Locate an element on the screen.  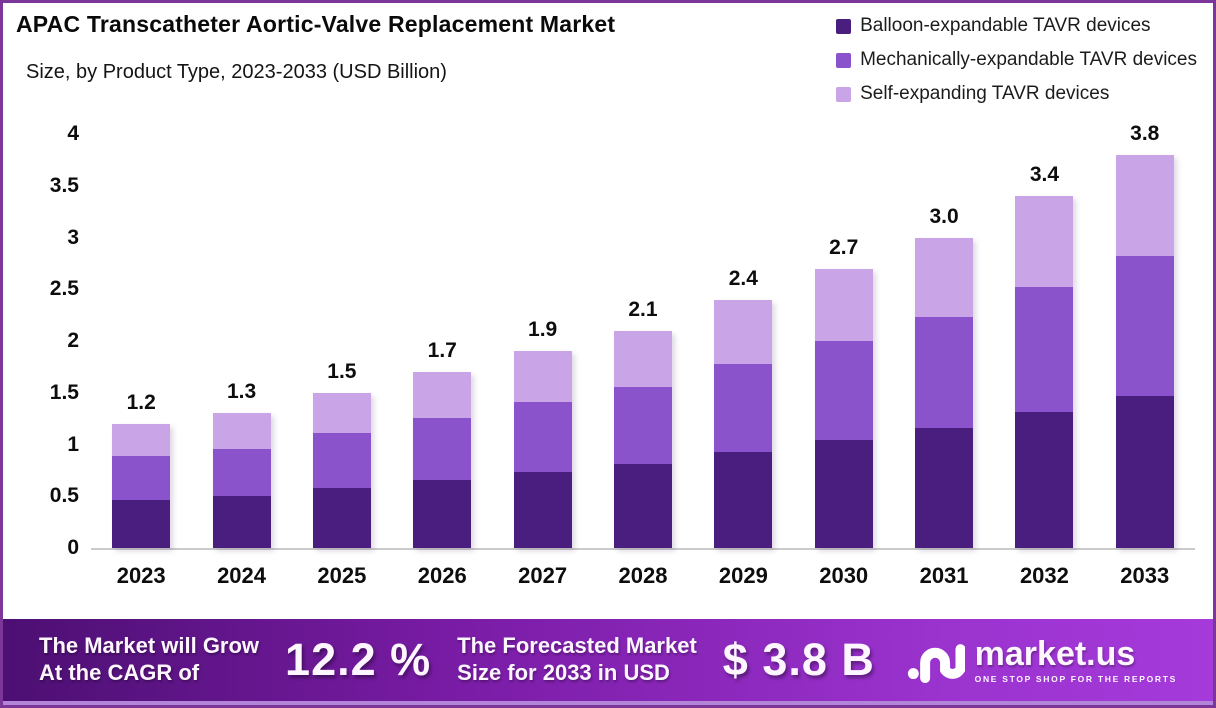
cagr-value: 12.2 % is located at coordinates (358, 659).